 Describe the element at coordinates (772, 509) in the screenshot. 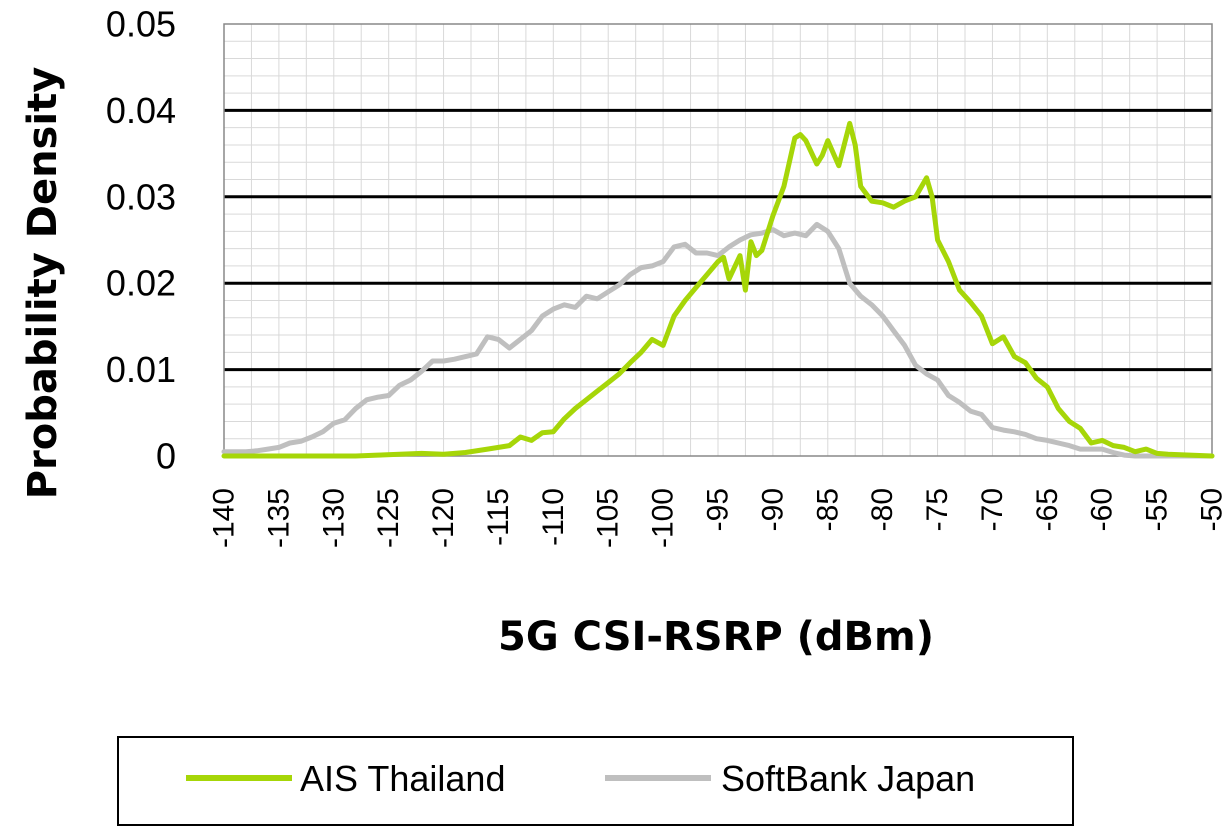

I see `x-tick-label: -90` at that location.